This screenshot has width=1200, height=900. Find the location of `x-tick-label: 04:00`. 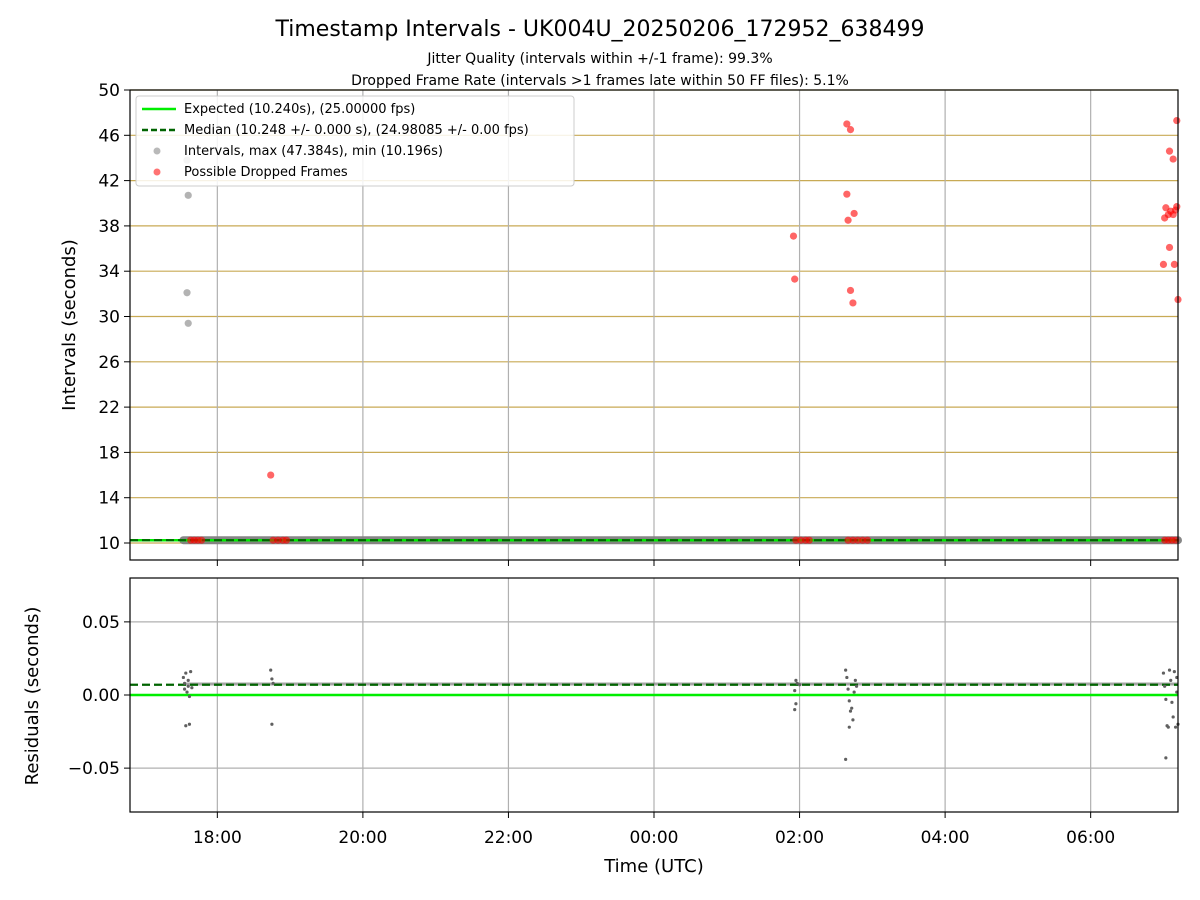

x-tick-label: 04:00 is located at coordinates (945, 838).